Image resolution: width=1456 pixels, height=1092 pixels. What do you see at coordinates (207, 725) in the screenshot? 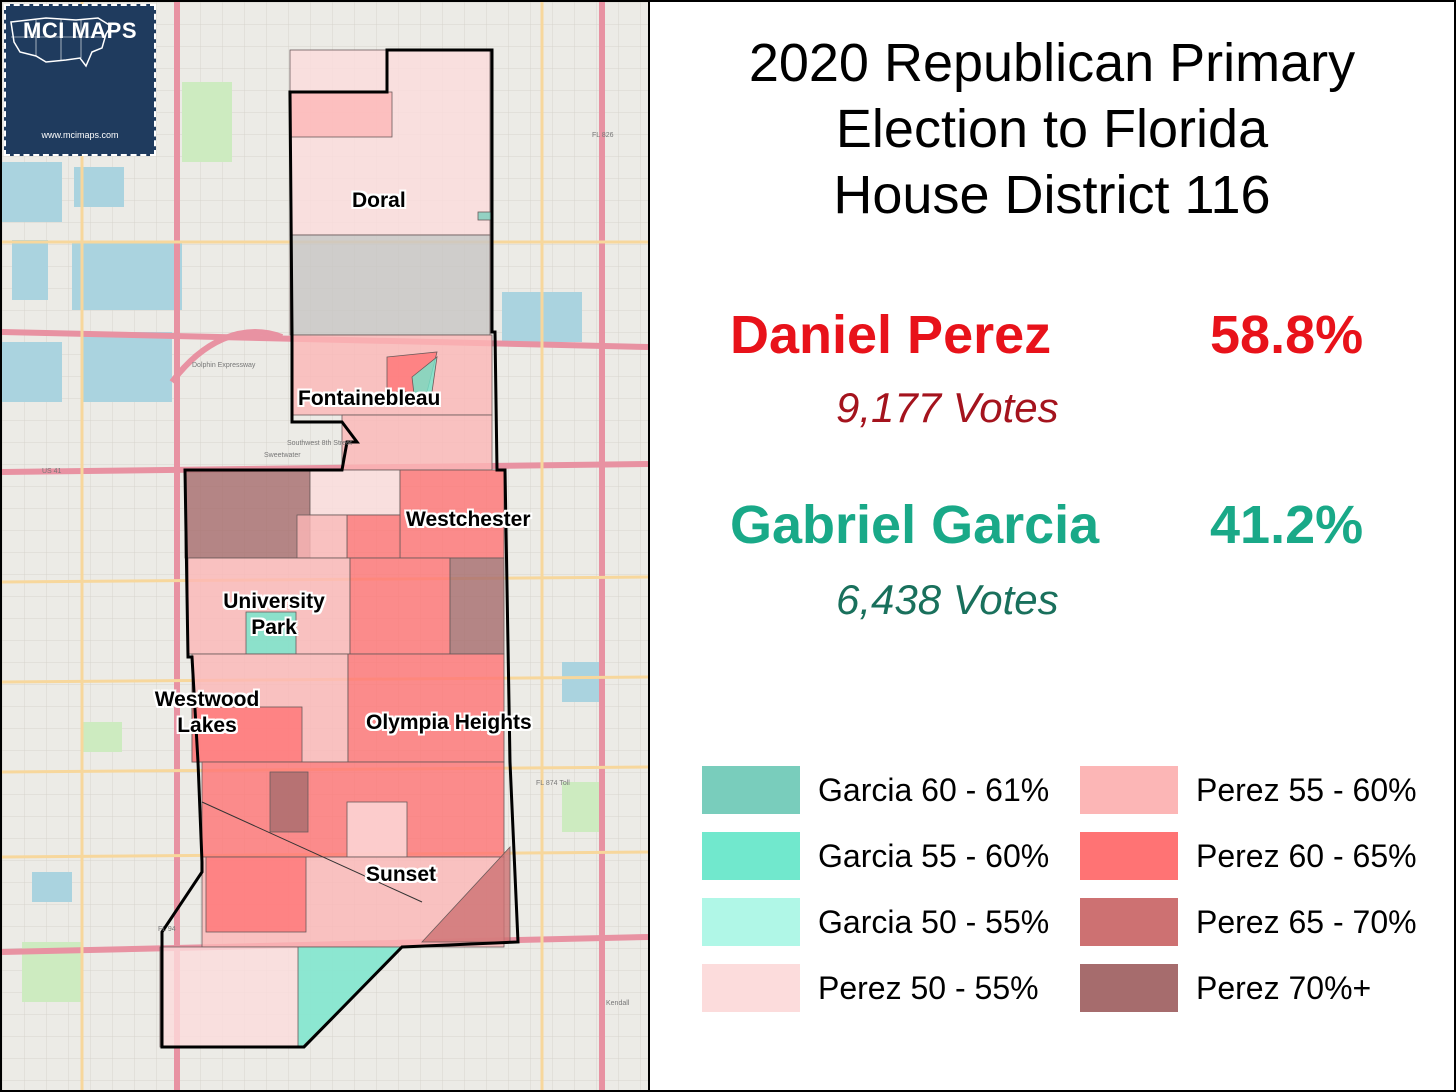
I see `place-westwood-lakes-line2: Lakes` at bounding box center [207, 725].